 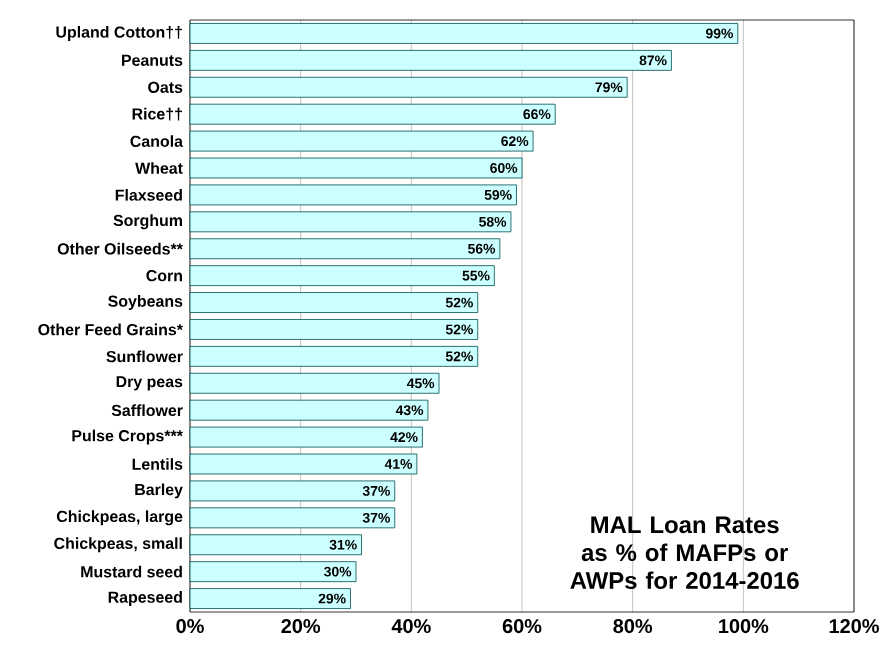 I want to click on x-tick-label: 80%, so click(x=633, y=626).